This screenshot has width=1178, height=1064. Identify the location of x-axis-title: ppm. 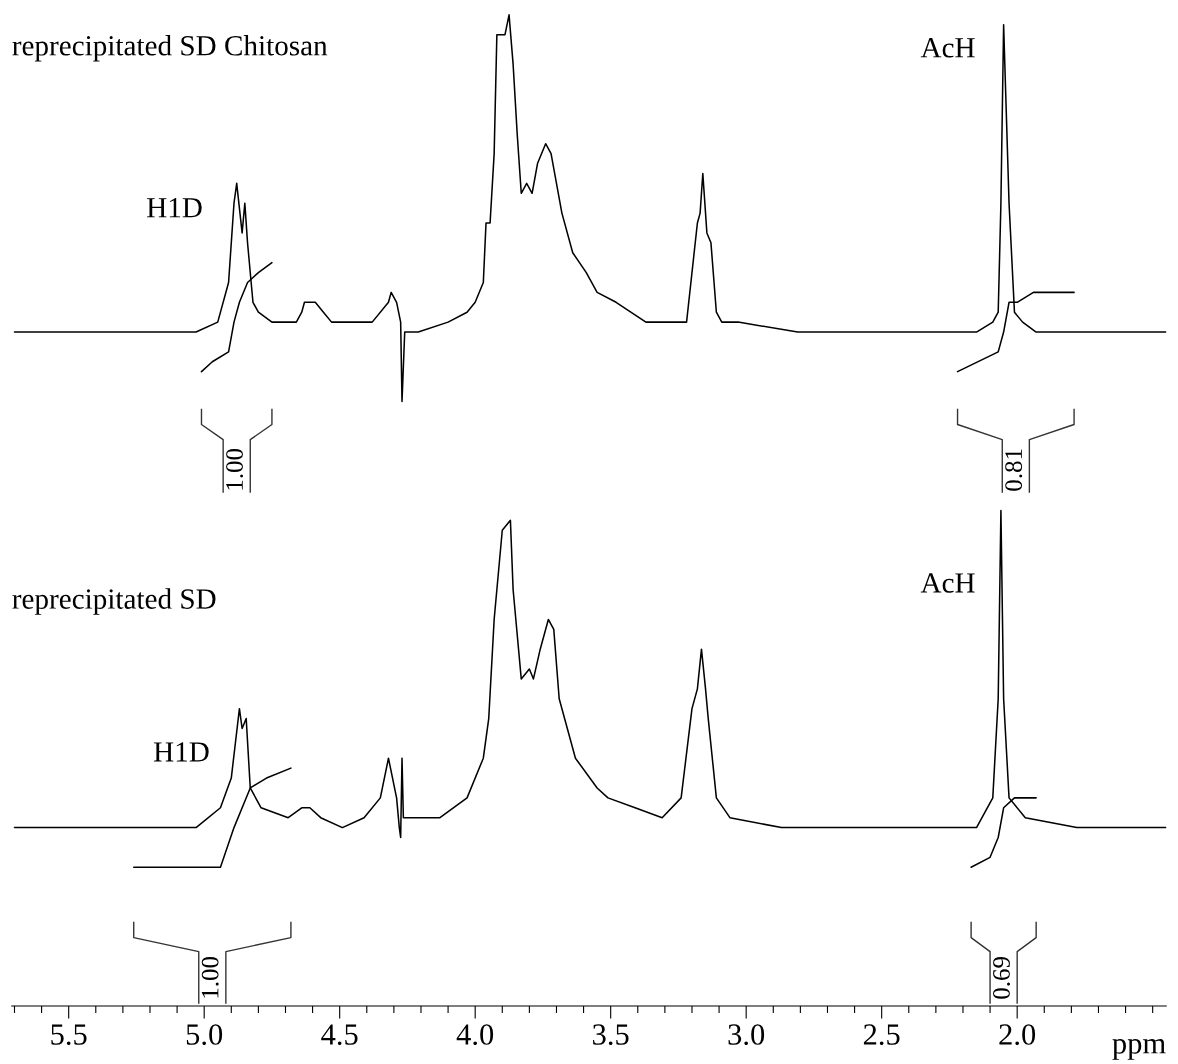
(1139, 1049).